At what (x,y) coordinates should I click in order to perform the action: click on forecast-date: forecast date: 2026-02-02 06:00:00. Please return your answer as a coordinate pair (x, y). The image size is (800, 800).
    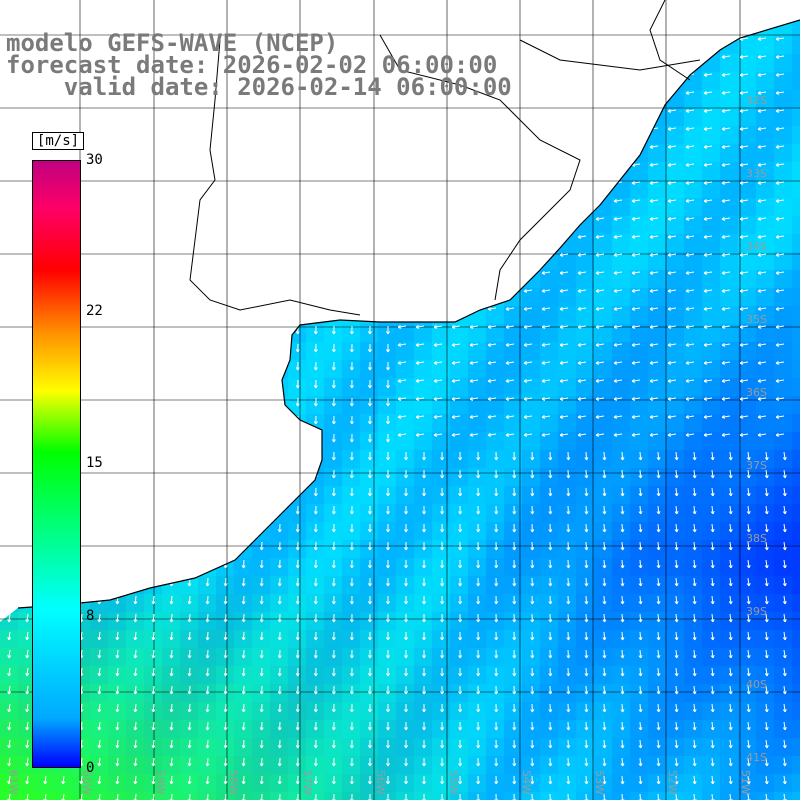
    Looking at the image, I should click on (252, 65).